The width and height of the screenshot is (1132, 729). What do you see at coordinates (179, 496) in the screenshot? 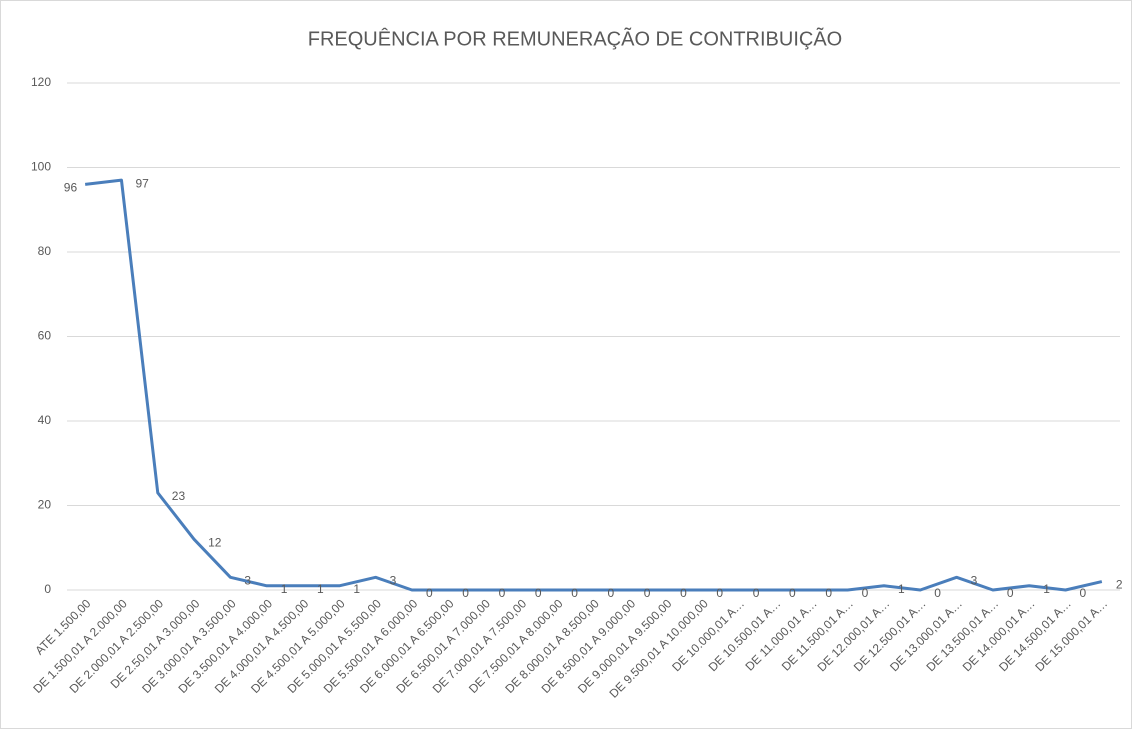
I see `data-label: 23` at bounding box center [179, 496].